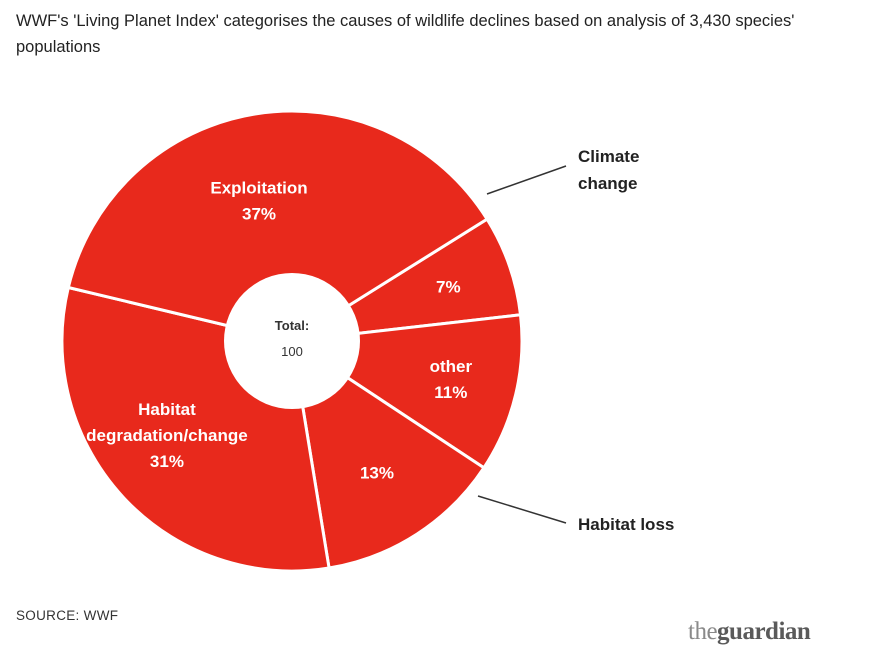  Describe the element at coordinates (377, 472) in the screenshot. I see `slice-label-habitat-loss-0: 13%` at that location.